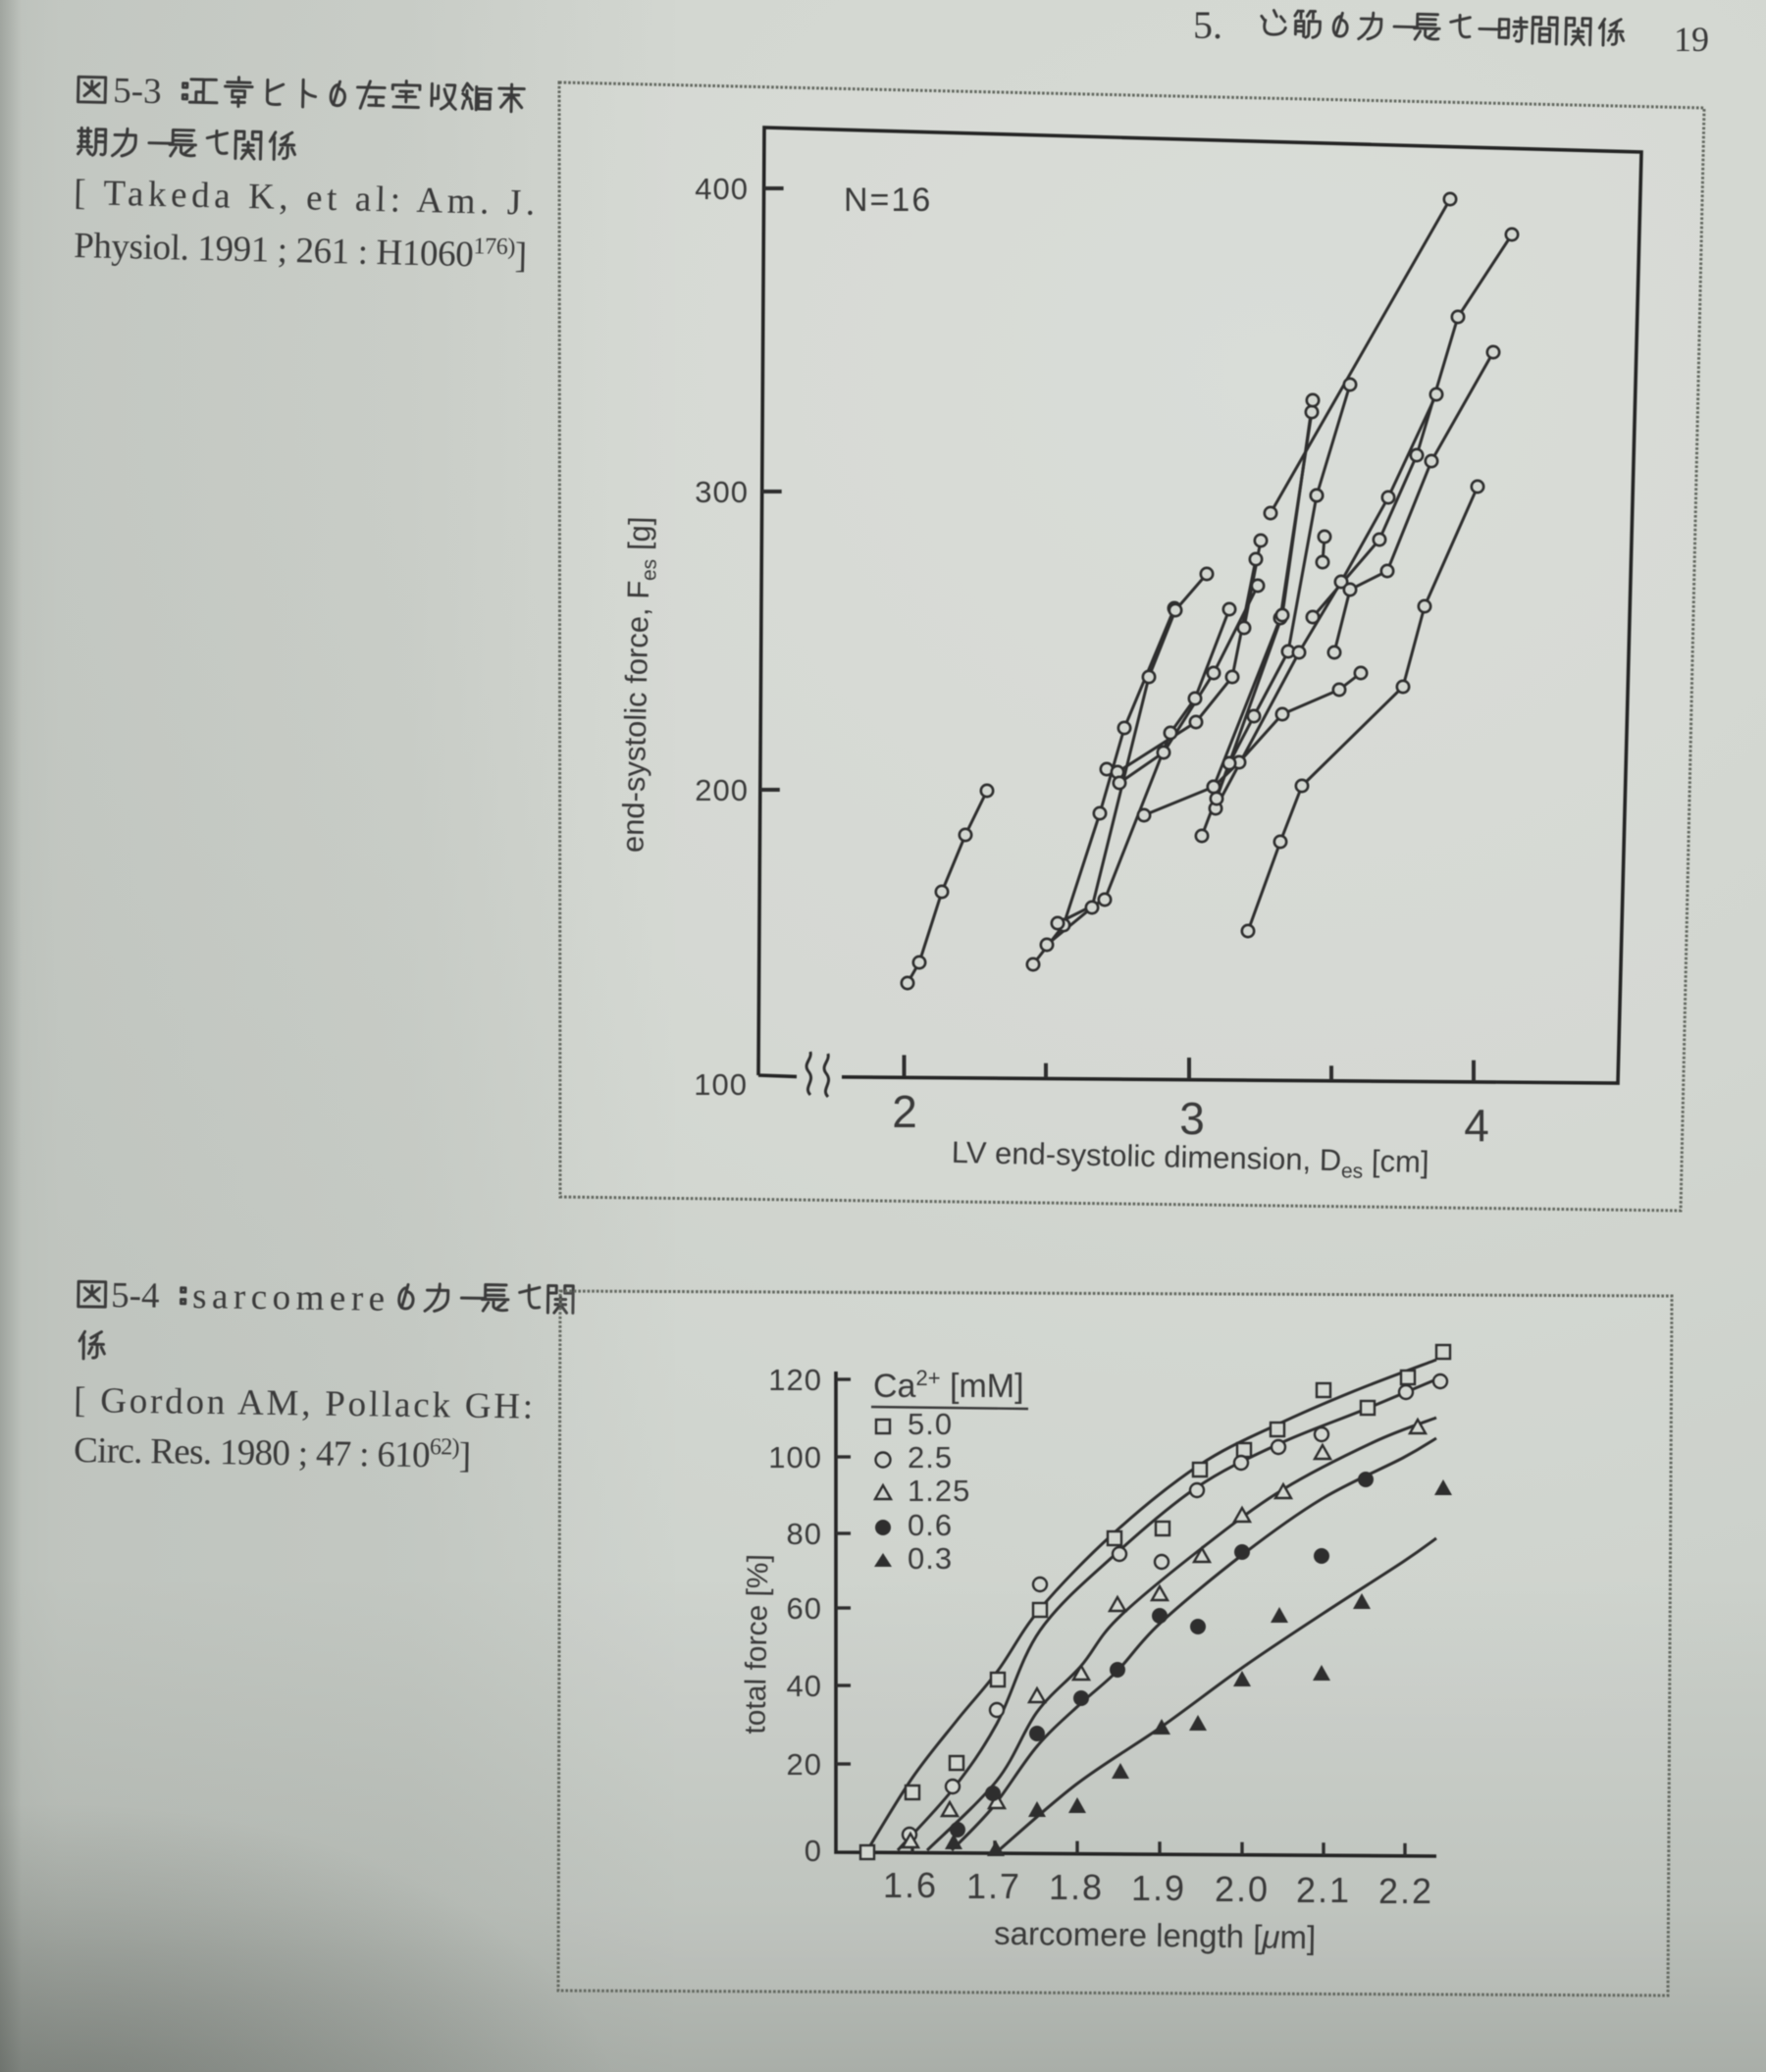  I want to click on svg-text: Ca2+ [mM], so click(949, 1385).